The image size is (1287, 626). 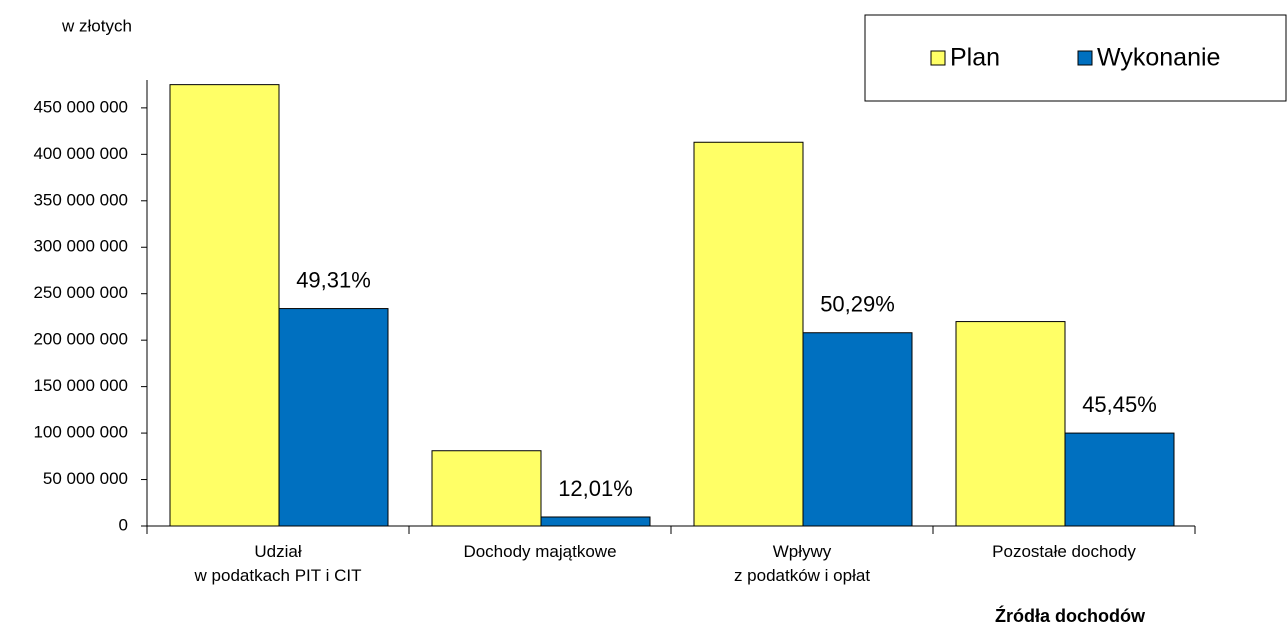 I want to click on x-tick-label: Dochody majątkowe, so click(x=539, y=551).